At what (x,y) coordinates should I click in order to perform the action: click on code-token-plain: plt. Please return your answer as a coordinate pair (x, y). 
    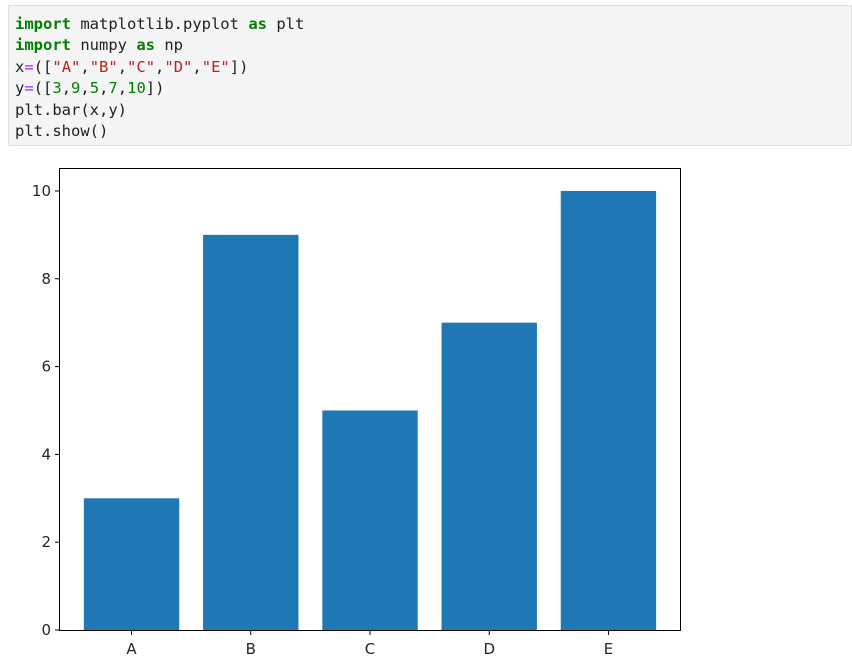
    Looking at the image, I should click on (285, 24).